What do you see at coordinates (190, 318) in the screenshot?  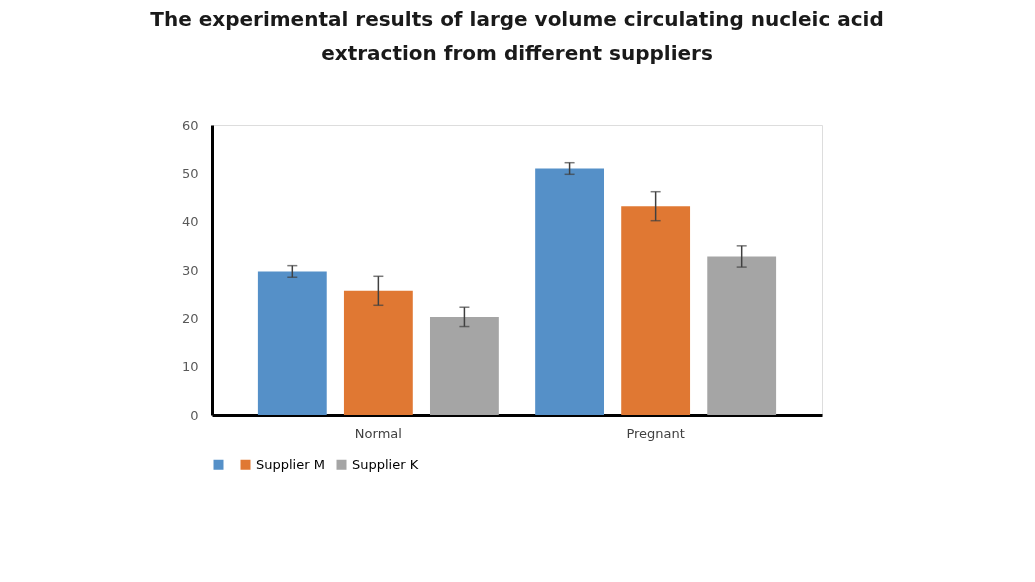 I see `y-tick-label: 20` at bounding box center [190, 318].